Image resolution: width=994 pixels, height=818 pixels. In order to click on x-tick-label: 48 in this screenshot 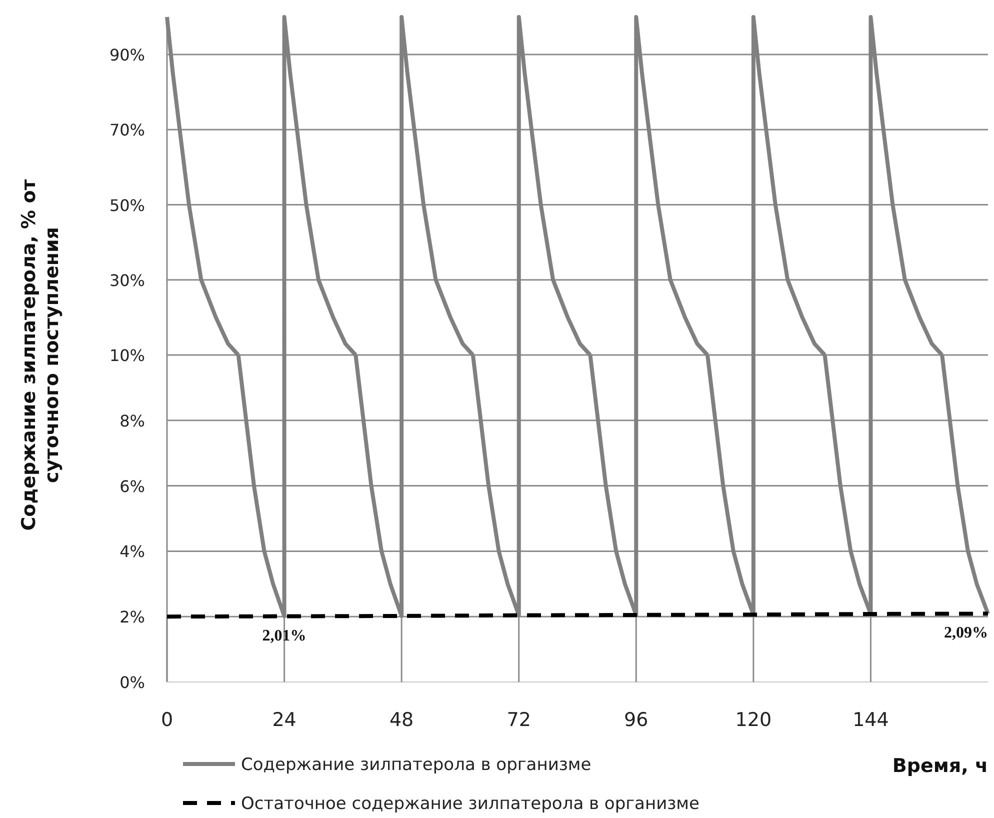, I will do `click(401, 720)`.